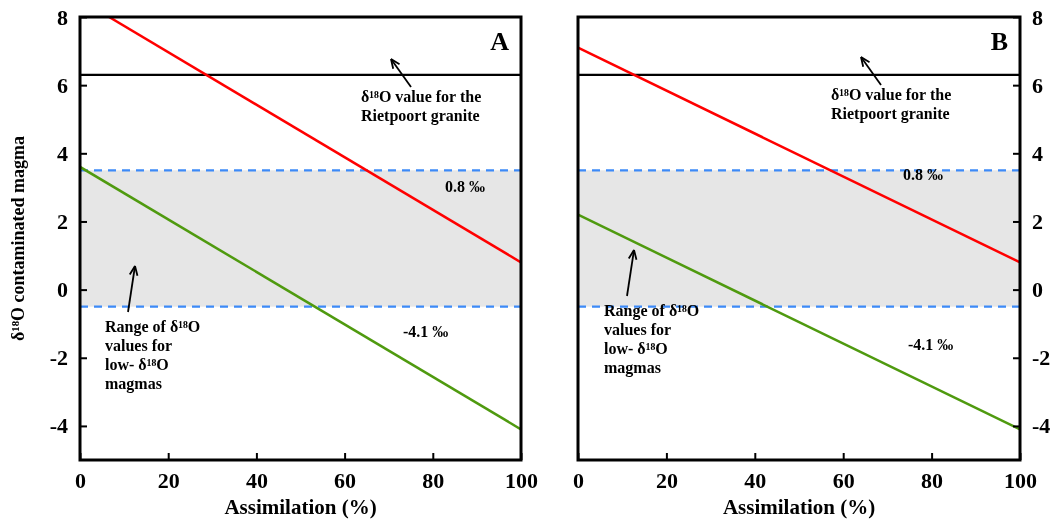  I want to click on chart-title: B, so click(999, 41).